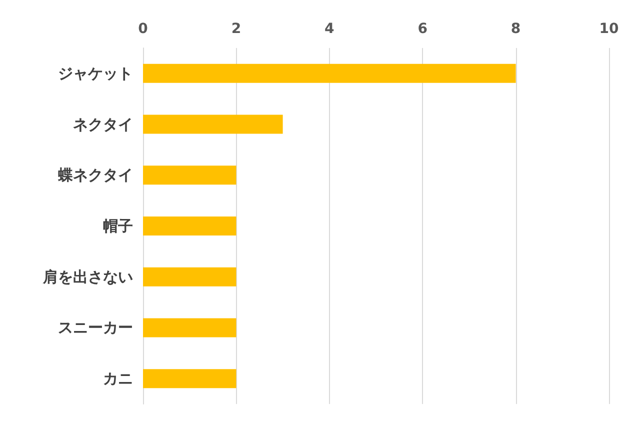 This screenshot has height=426, width=639. Describe the element at coordinates (236, 29) in the screenshot. I see `x-tick-label: 2` at that location.